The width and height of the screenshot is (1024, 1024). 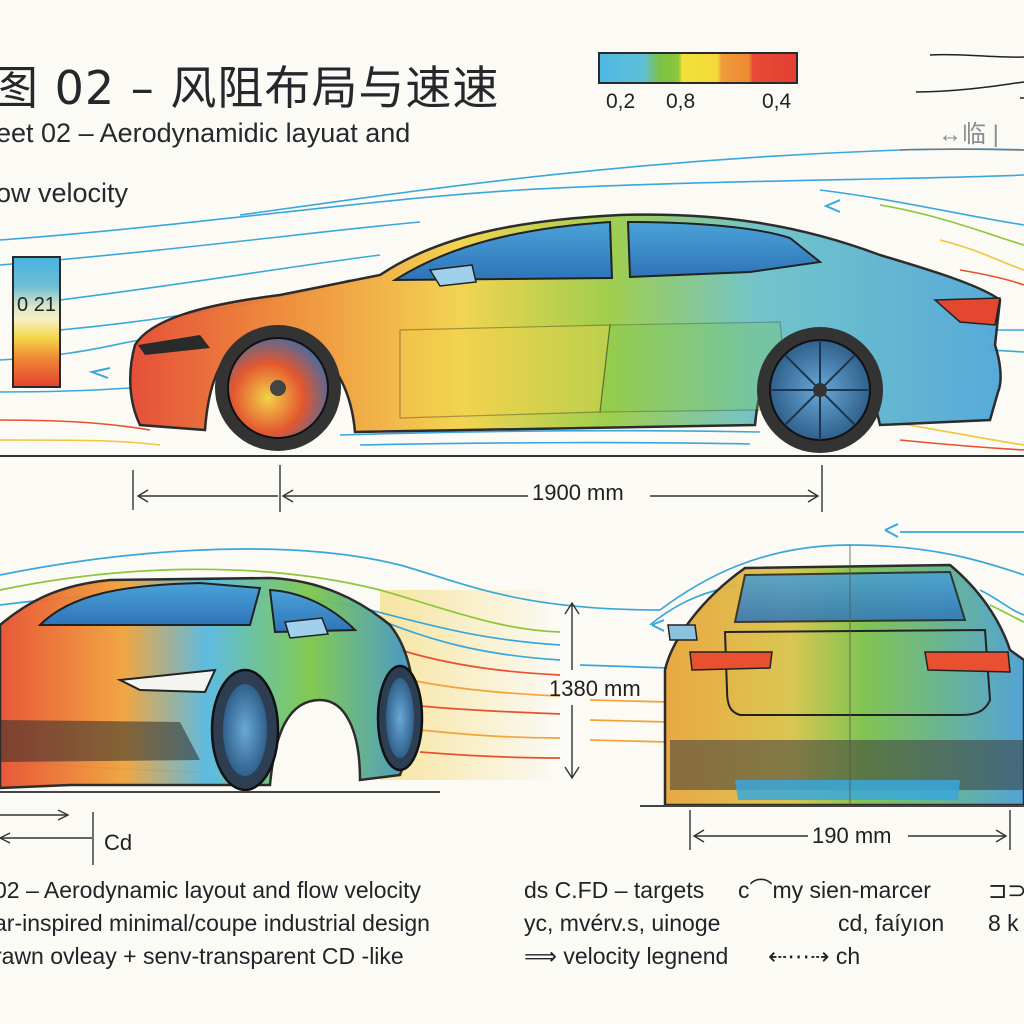 I want to click on width-dimension-label: 190 mm, so click(x=852, y=836).